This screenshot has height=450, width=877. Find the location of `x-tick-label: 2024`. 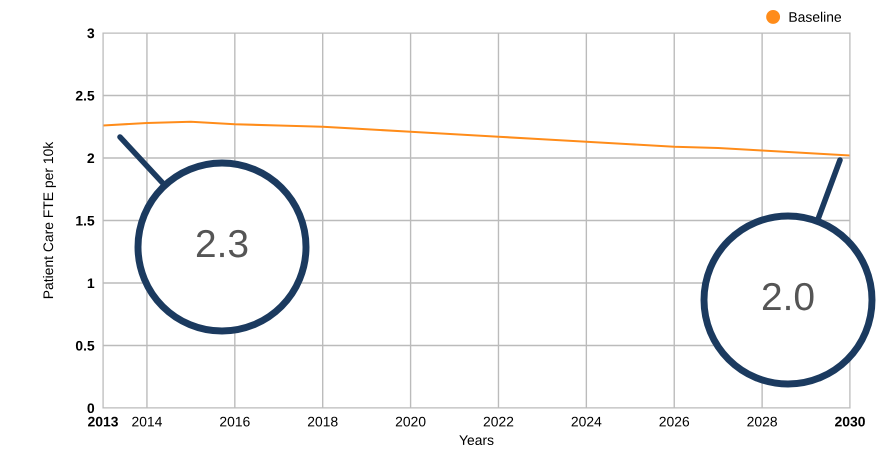

x-tick-label: 2024 is located at coordinates (587, 421).